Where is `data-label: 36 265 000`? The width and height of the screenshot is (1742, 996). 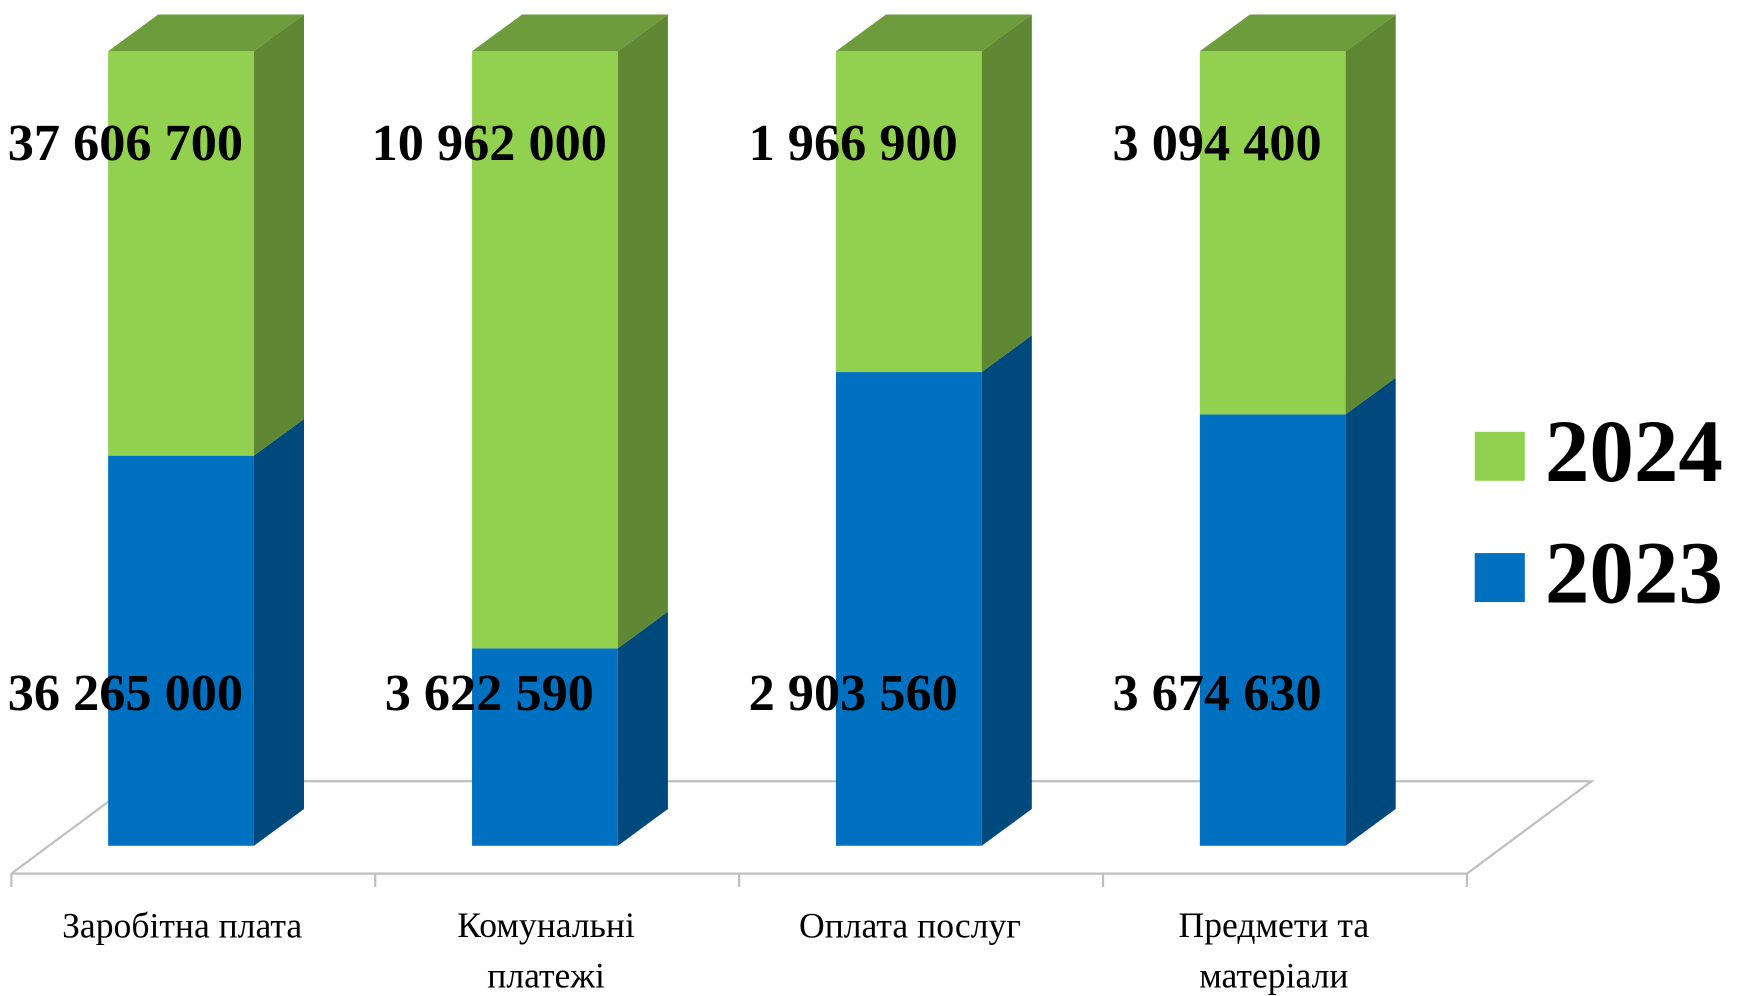 data-label: 36 265 000 is located at coordinates (125, 693).